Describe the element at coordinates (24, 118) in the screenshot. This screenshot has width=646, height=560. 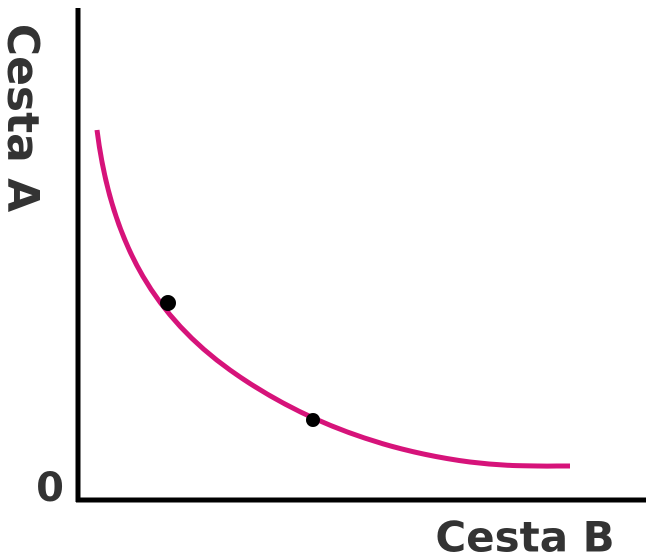
I see `y-axis-label: Cesta A` at that location.